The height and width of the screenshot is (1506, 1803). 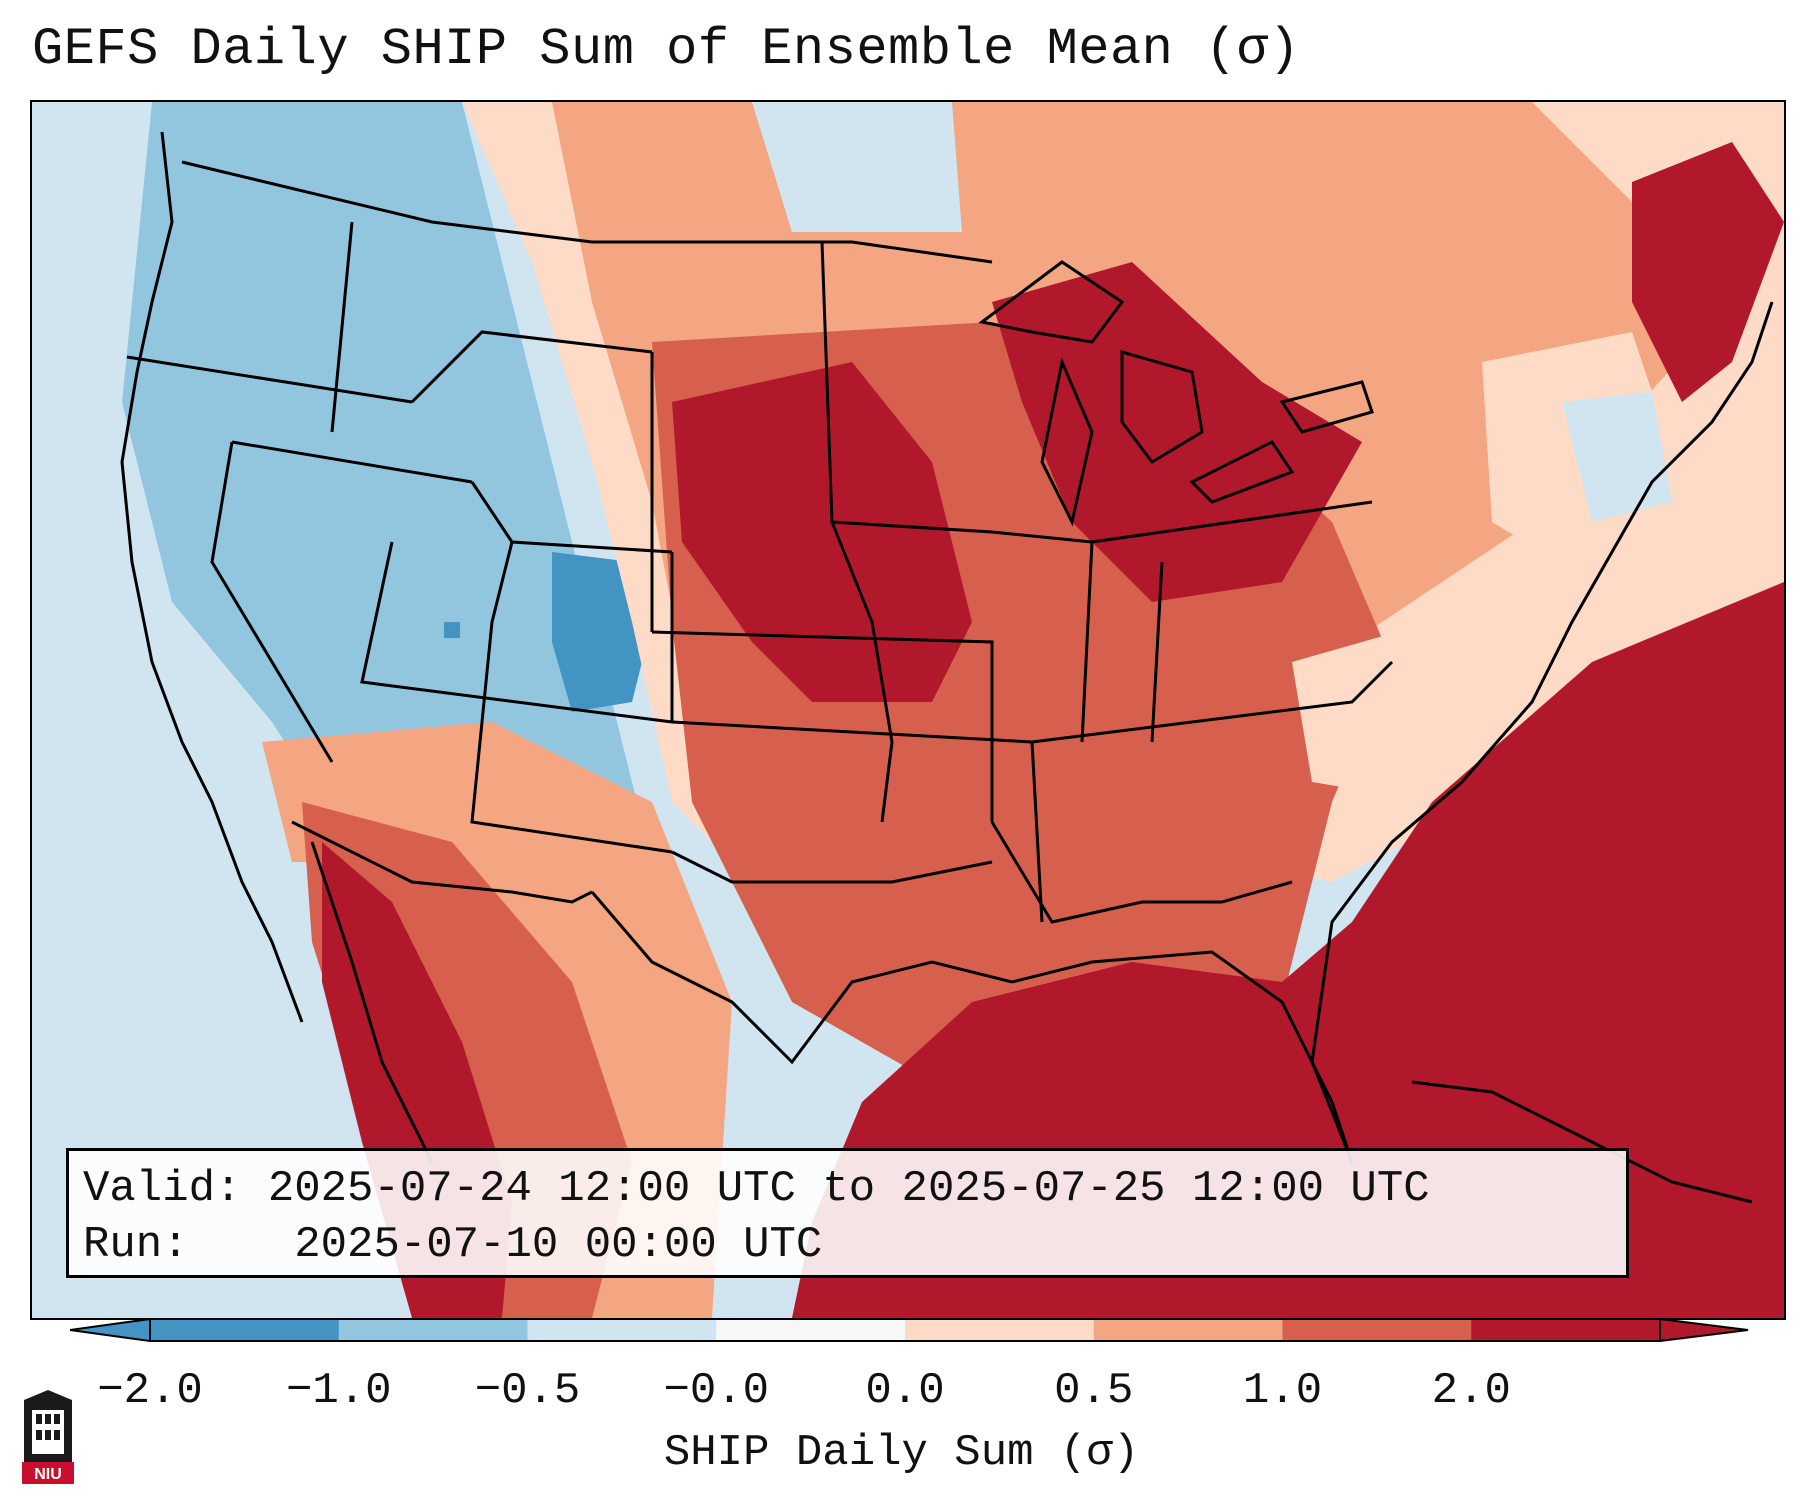 What do you see at coordinates (901, 1453) in the screenshot?
I see `colorbar-label: SHIP Daily Sum (σ)` at bounding box center [901, 1453].